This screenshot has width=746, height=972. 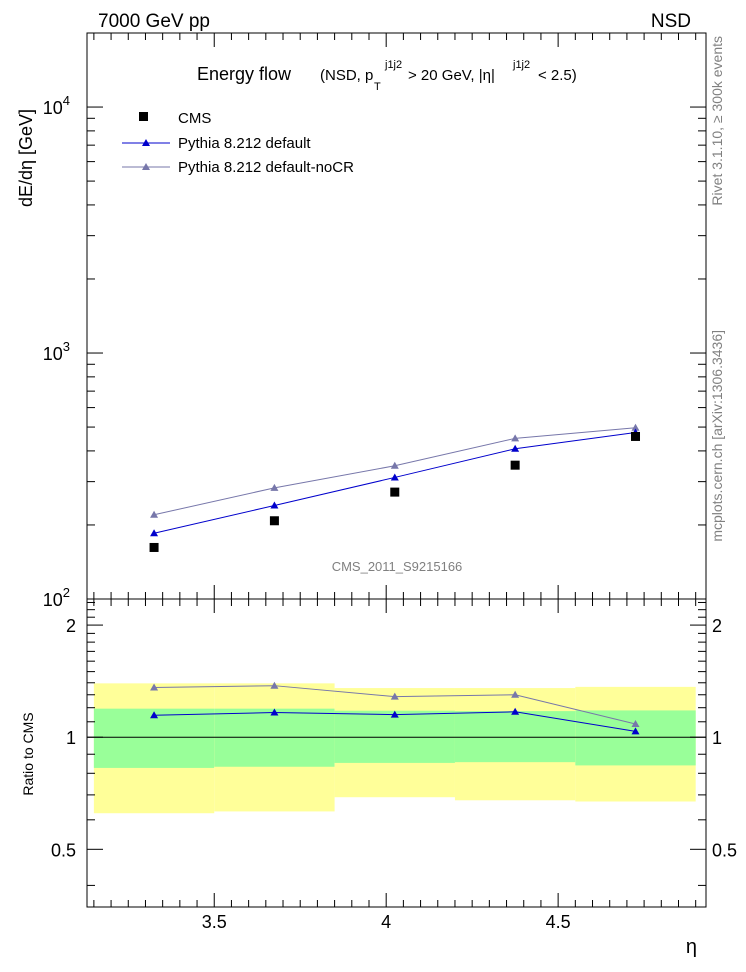 I want to click on legend-marker-default, so click(x=146, y=142).